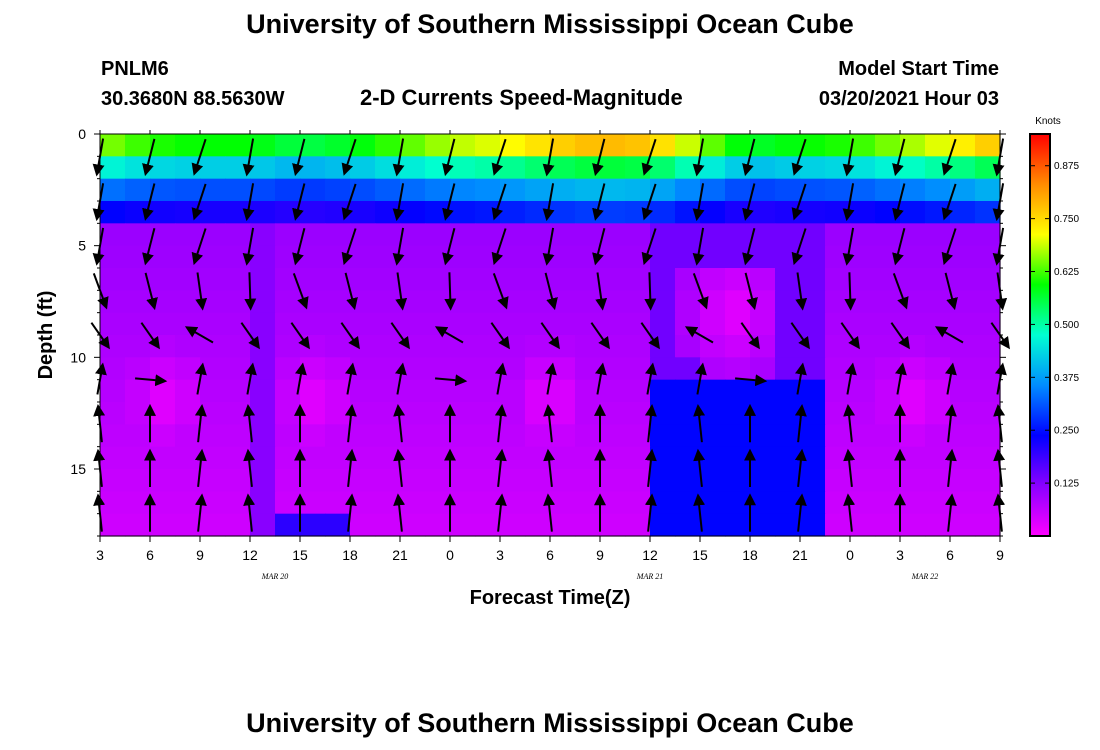 This screenshot has height=750, width=1100. What do you see at coordinates (550, 598) in the screenshot?
I see `x-axis-title: Forecast Time(Z)` at bounding box center [550, 598].